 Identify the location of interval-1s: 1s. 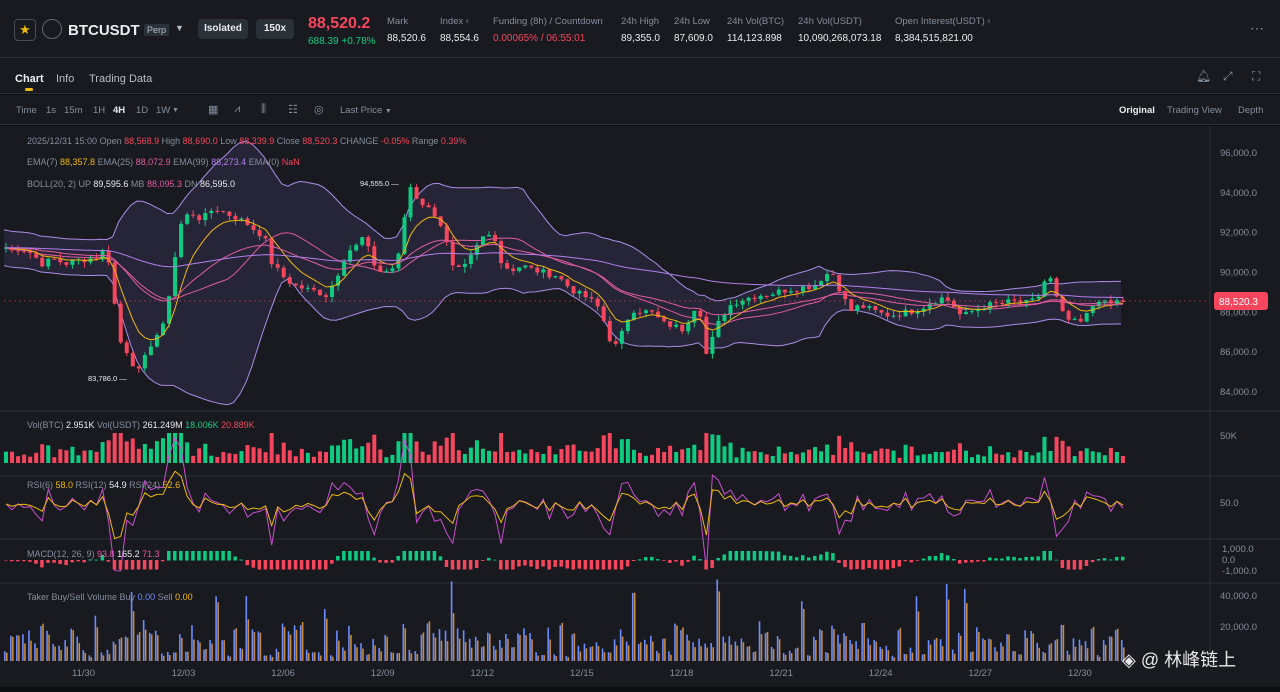
(51, 110).